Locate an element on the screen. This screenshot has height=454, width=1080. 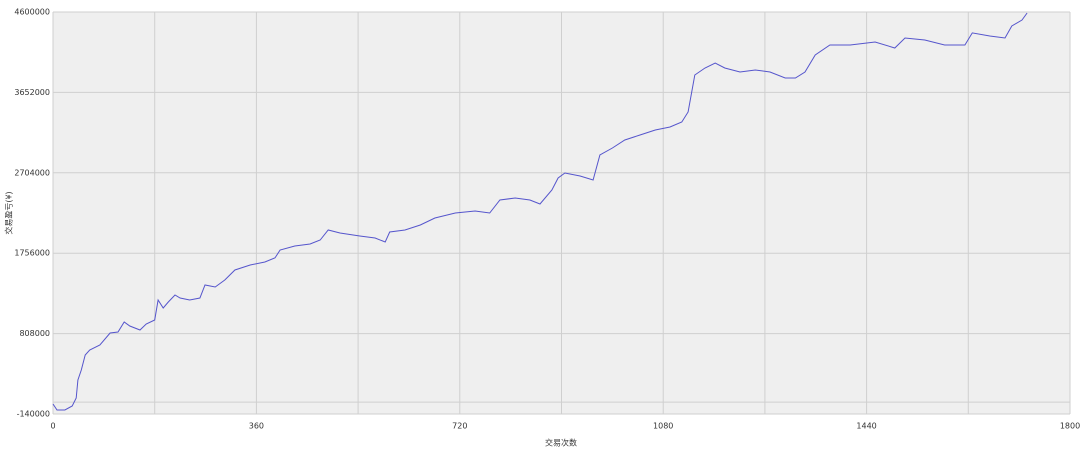
y-axis-label: 交易盈亏(¥) is located at coordinates (9, 212).